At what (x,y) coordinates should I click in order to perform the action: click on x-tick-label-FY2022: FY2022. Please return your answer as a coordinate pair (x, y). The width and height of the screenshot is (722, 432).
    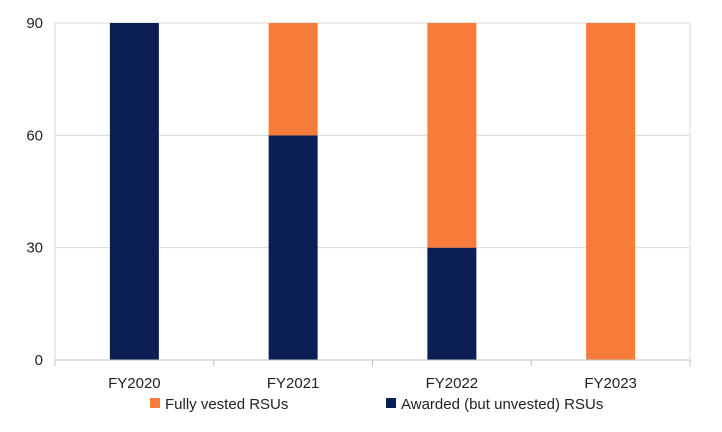
    Looking at the image, I should click on (452, 383).